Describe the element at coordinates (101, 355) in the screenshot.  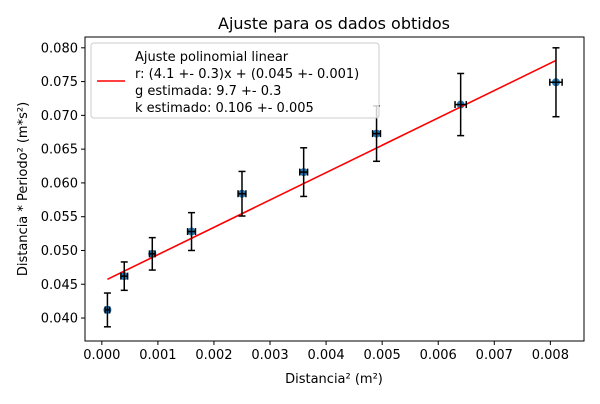
I see `x-tick-label: 0.000` at that location.